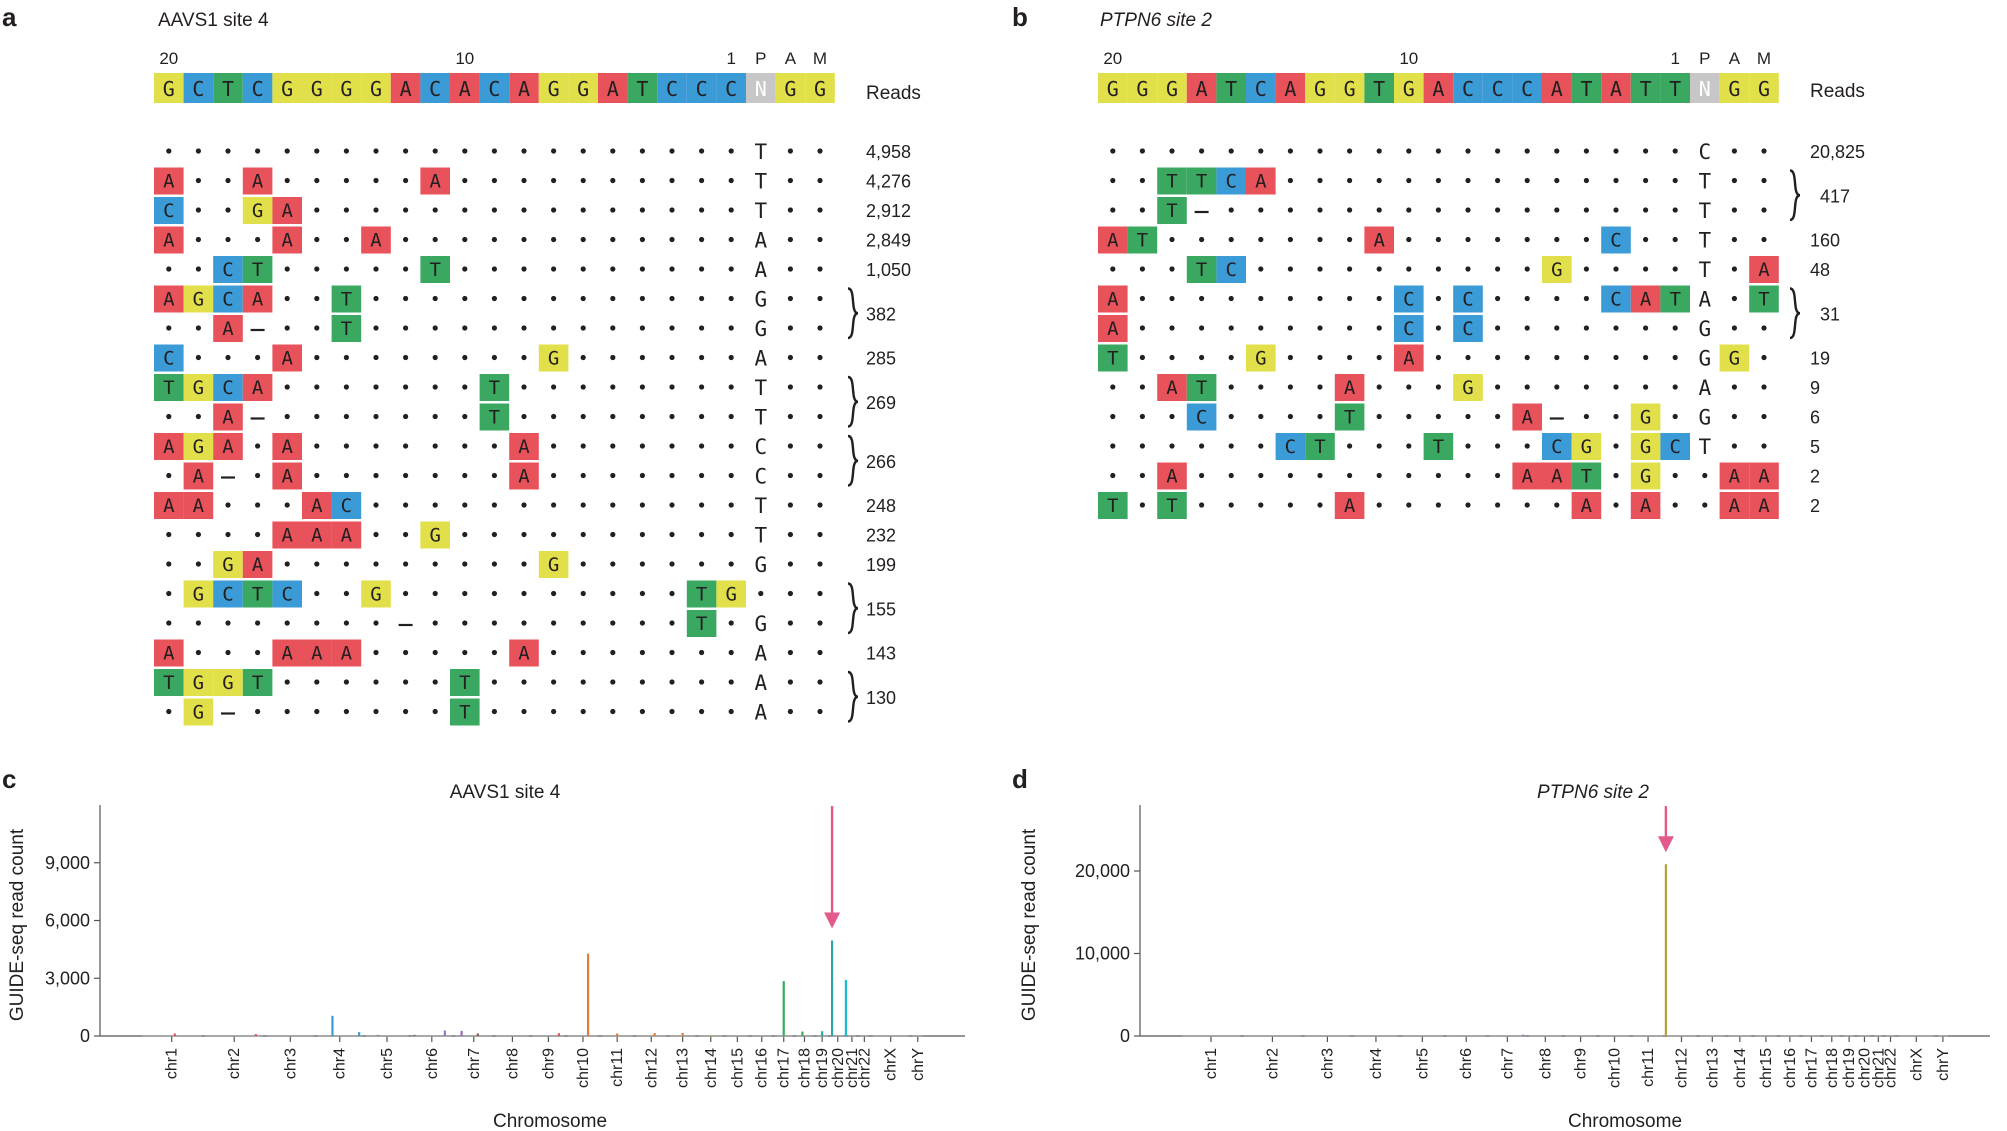  I want to click on x-tick-label: chr11, so click(1648, 1067).